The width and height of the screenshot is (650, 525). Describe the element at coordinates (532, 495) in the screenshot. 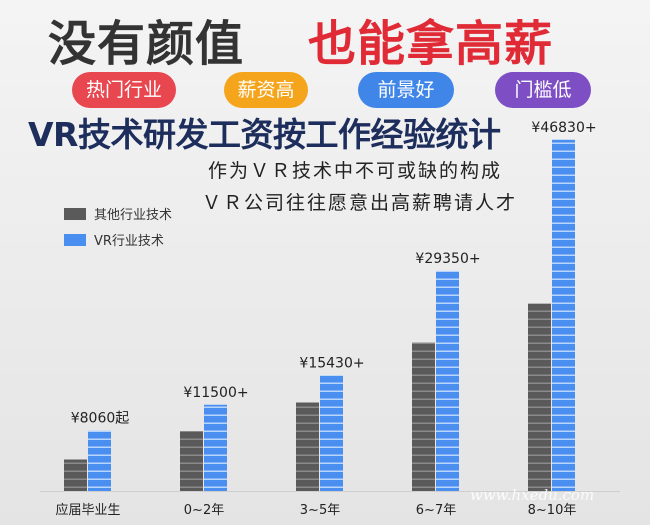

I see `watermark: www.hxedu.com` at that location.